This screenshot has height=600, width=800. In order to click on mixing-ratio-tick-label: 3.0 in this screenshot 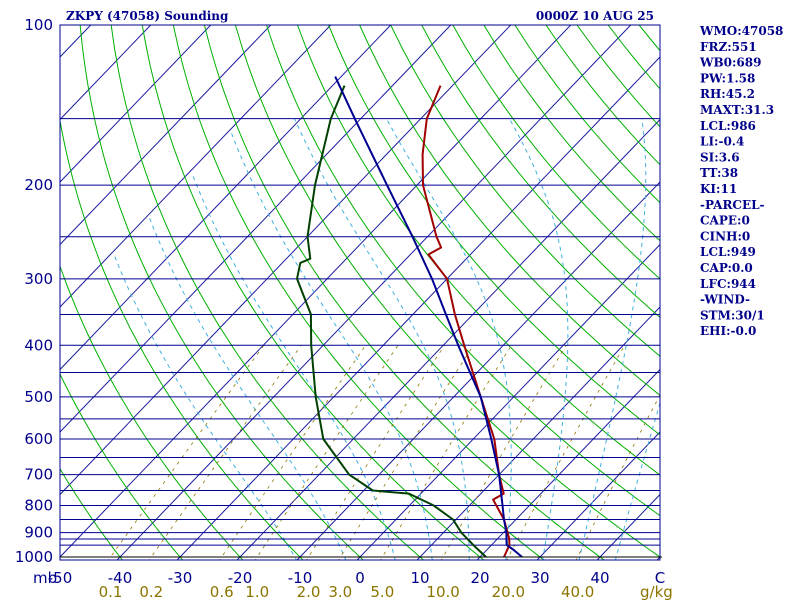, I will do `click(340, 591)`.